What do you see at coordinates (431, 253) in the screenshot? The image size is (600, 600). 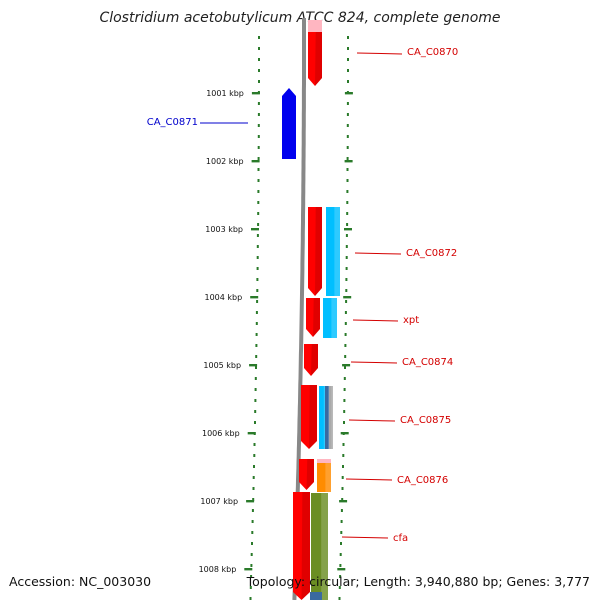 I see `gene-label: CA_C0872` at bounding box center [431, 253].